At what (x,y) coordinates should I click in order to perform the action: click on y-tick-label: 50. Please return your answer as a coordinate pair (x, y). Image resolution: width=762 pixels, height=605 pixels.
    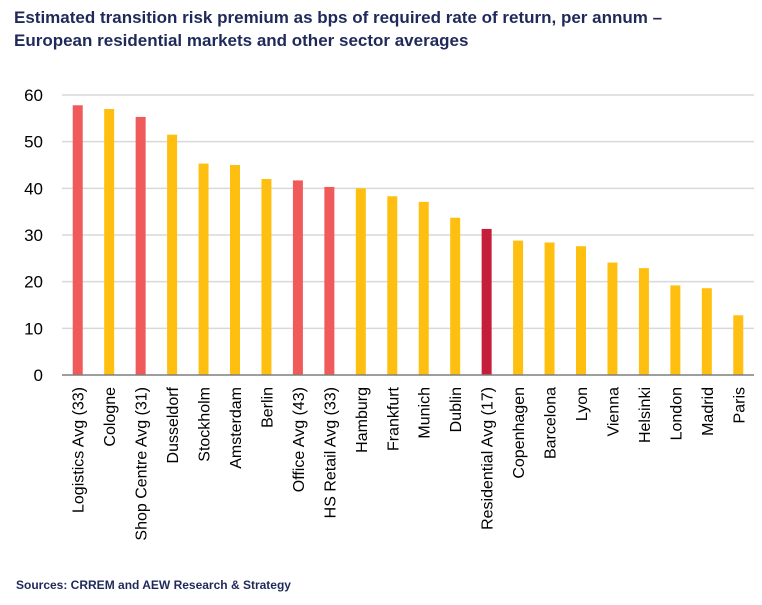
    Looking at the image, I should click on (33, 142).